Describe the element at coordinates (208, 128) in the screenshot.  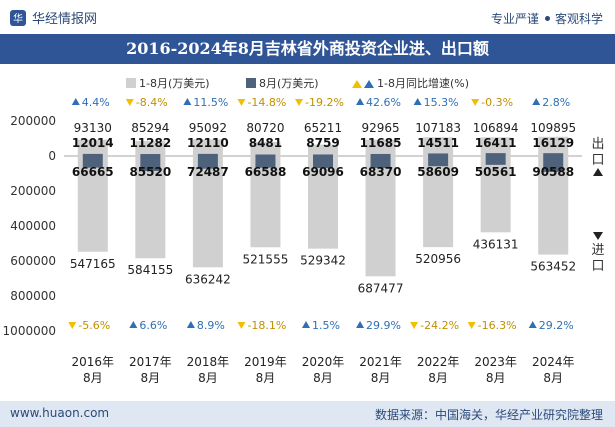
I see `export-ytd-label: 95092` at that location.